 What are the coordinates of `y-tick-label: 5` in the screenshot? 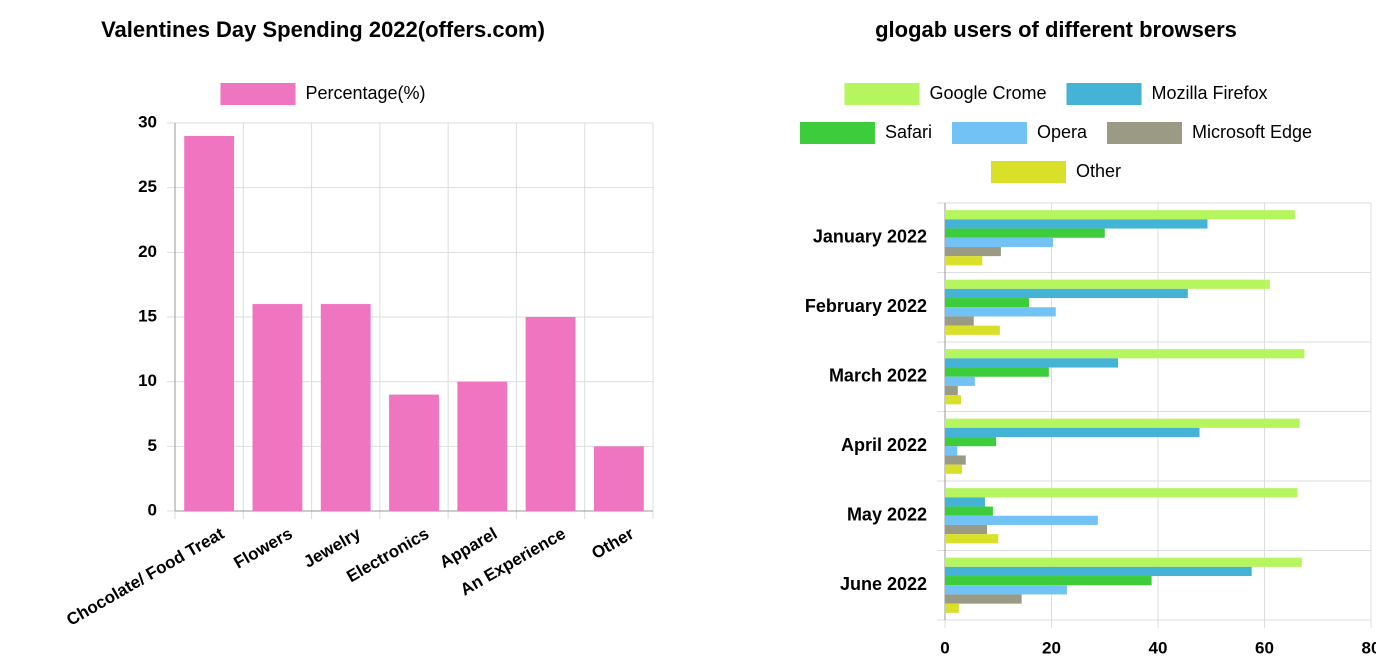 It's located at (152, 445).